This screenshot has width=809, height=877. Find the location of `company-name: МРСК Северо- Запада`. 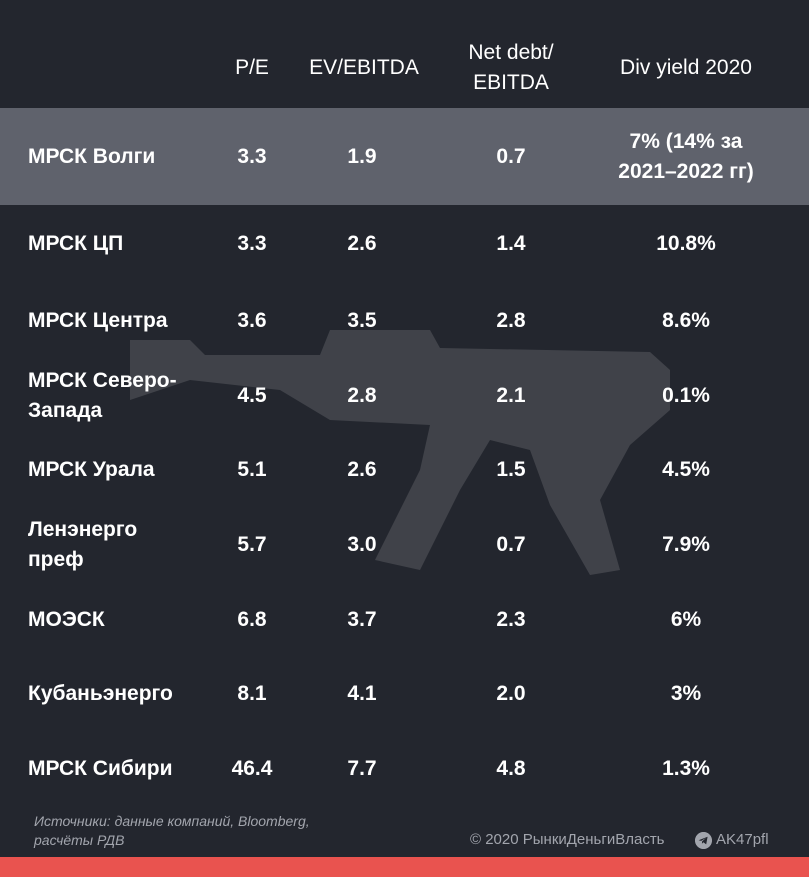

company-name: МРСК Северо- Запада is located at coordinates (102, 395).